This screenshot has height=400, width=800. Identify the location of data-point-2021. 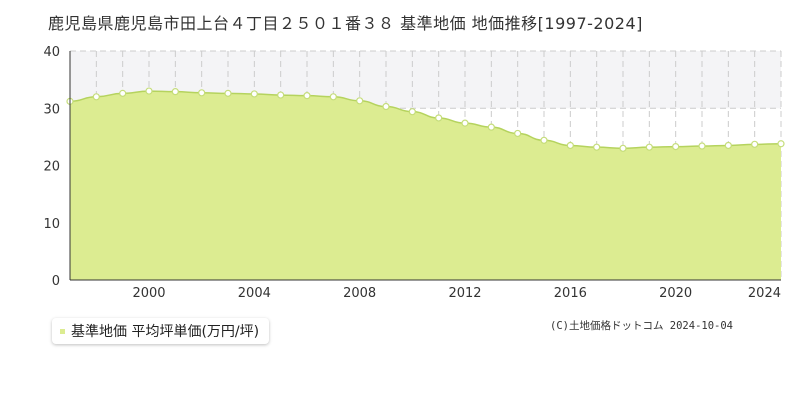
(702, 146).